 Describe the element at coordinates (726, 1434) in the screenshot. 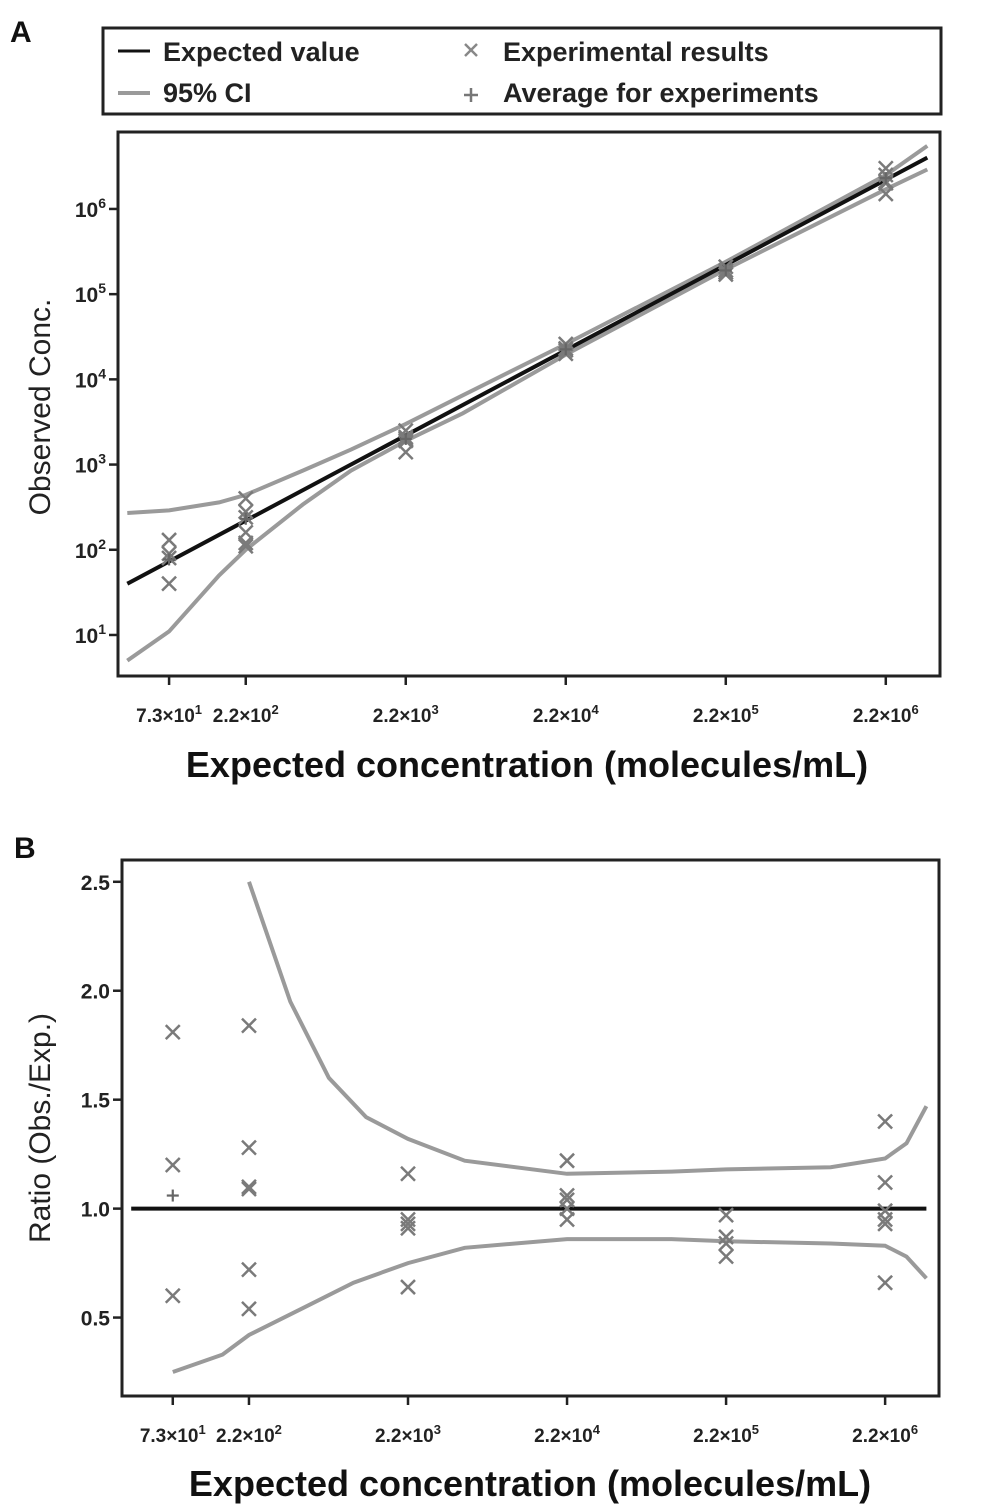

I see `b-x-tick-label: 2.2×10⁵` at that location.